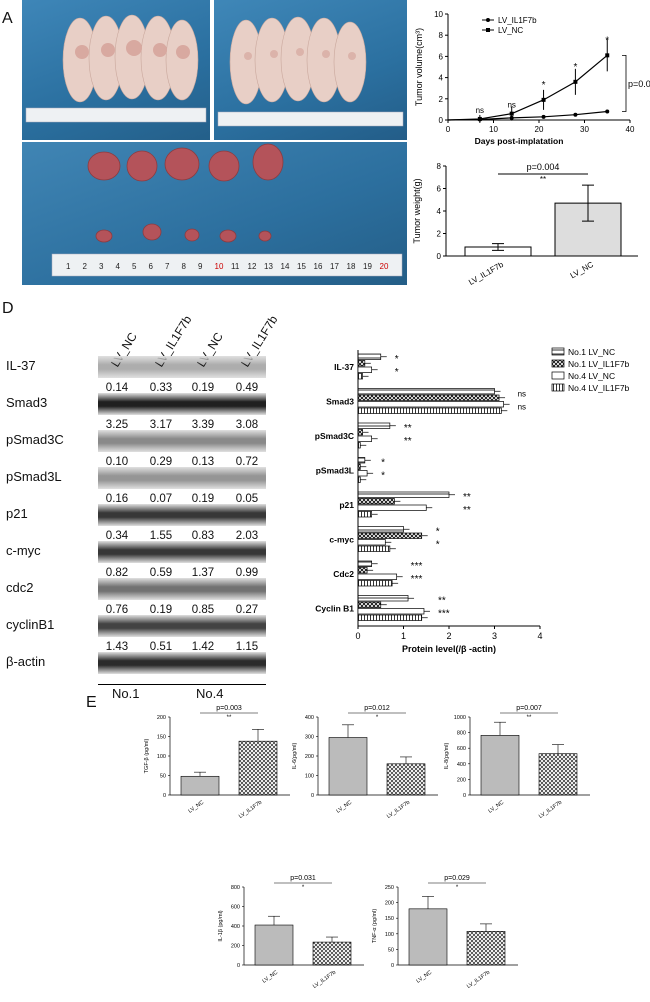 This screenshot has height=1002, width=650. Describe the element at coordinates (26, 661) in the screenshot. I see `blot-row-label: β-actin` at that location.